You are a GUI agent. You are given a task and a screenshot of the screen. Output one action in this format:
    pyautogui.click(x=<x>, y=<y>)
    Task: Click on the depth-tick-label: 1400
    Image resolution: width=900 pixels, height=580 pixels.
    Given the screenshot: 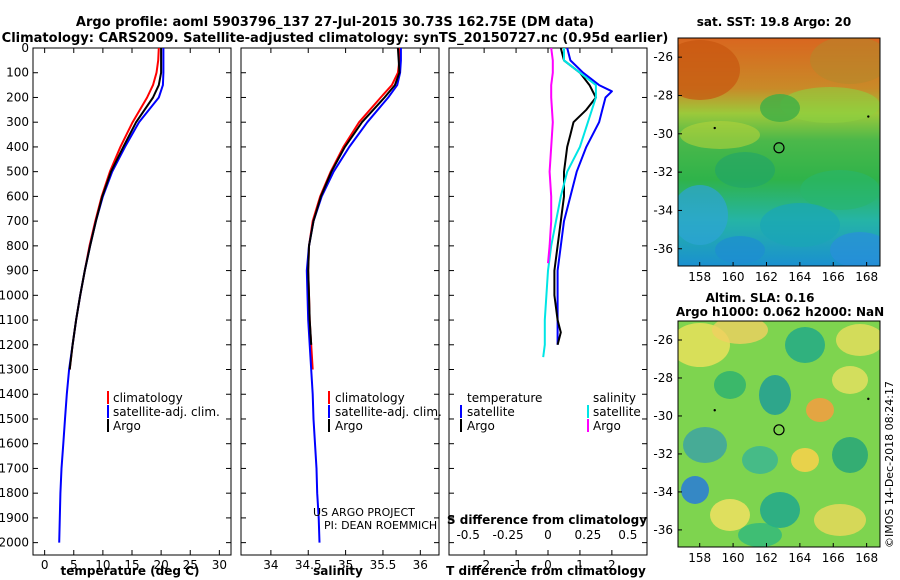 What is the action you would take?
    pyautogui.click(x=14, y=394)
    